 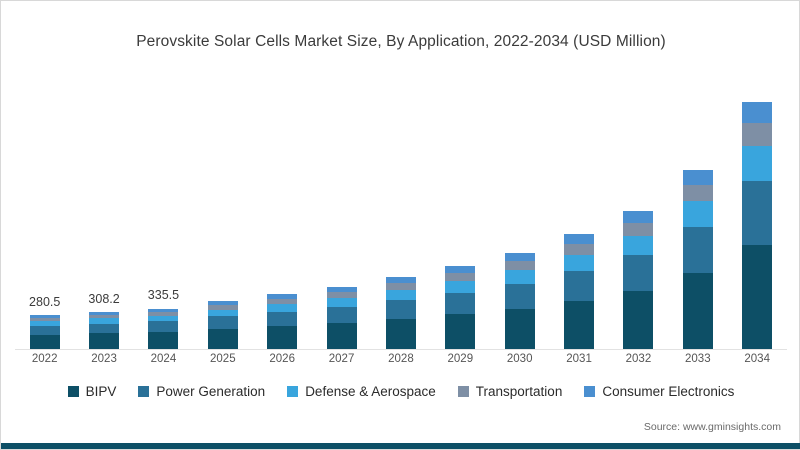 I want to click on x-axis-tick: 2030, so click(x=519, y=359).